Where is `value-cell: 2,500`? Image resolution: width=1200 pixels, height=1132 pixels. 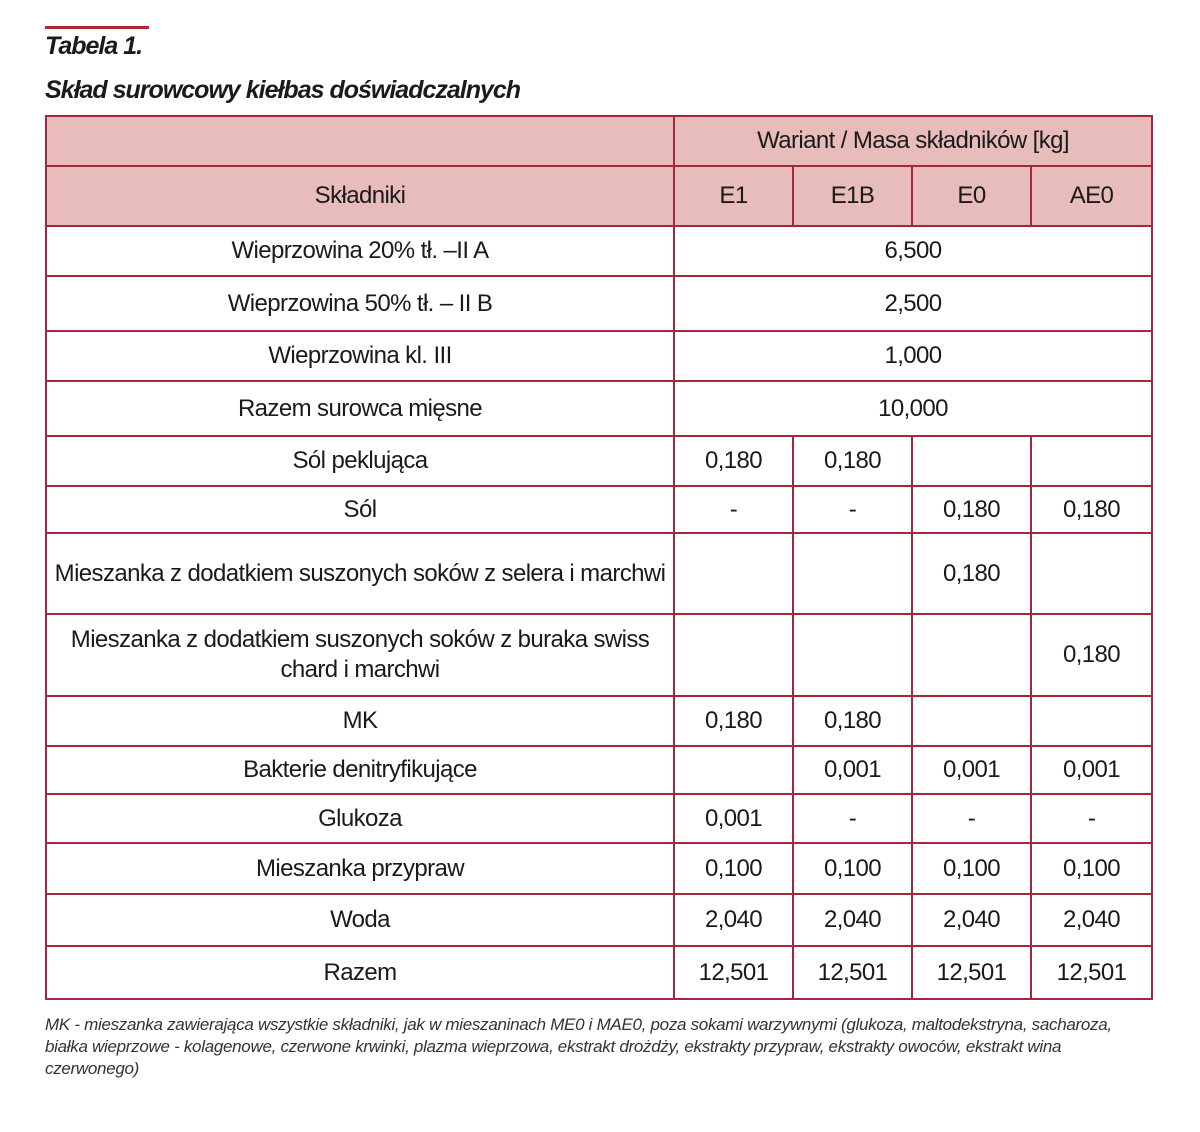
value-cell: 2,500 is located at coordinates (913, 303).